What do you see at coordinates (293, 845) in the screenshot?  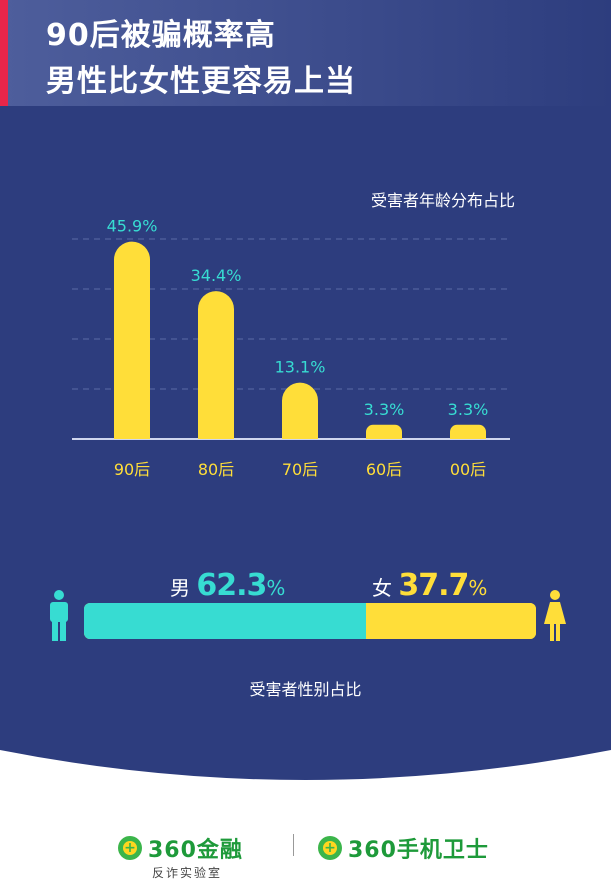 I see `brand-separator` at bounding box center [293, 845].